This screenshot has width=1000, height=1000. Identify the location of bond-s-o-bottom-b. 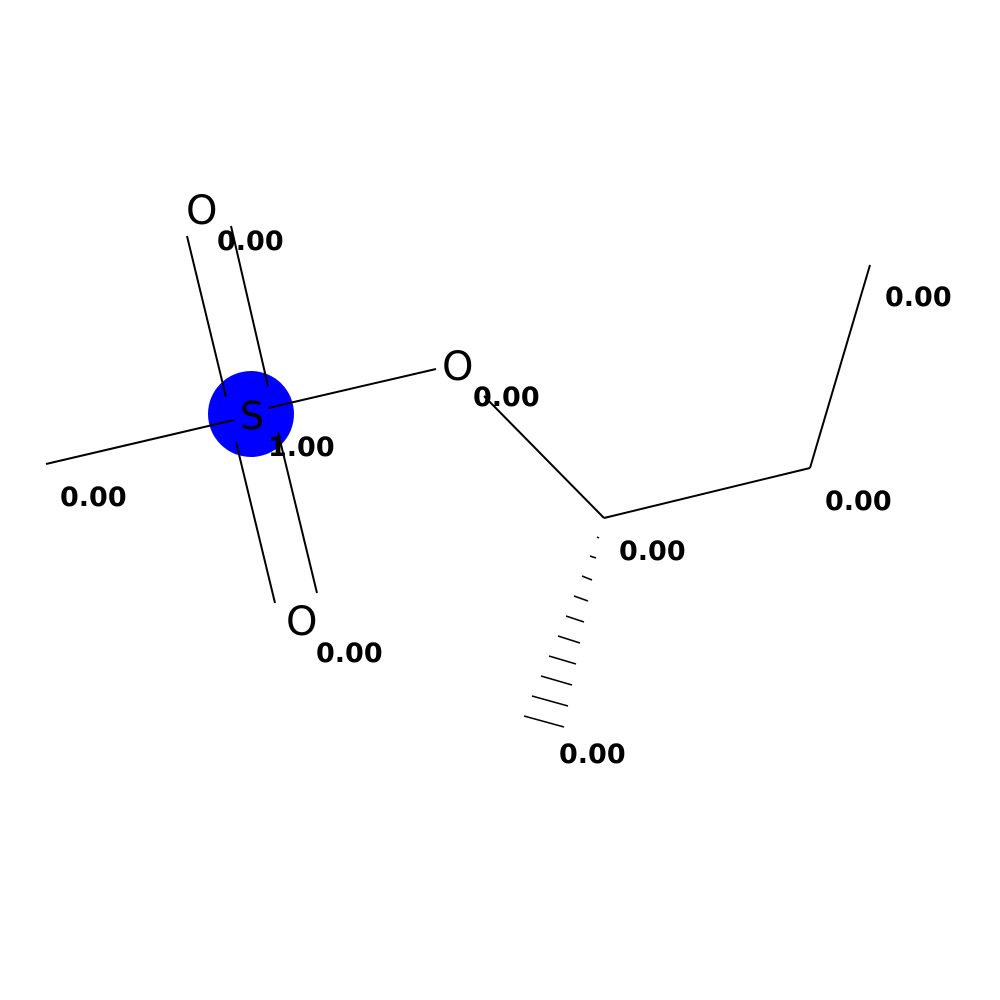
(297, 512).